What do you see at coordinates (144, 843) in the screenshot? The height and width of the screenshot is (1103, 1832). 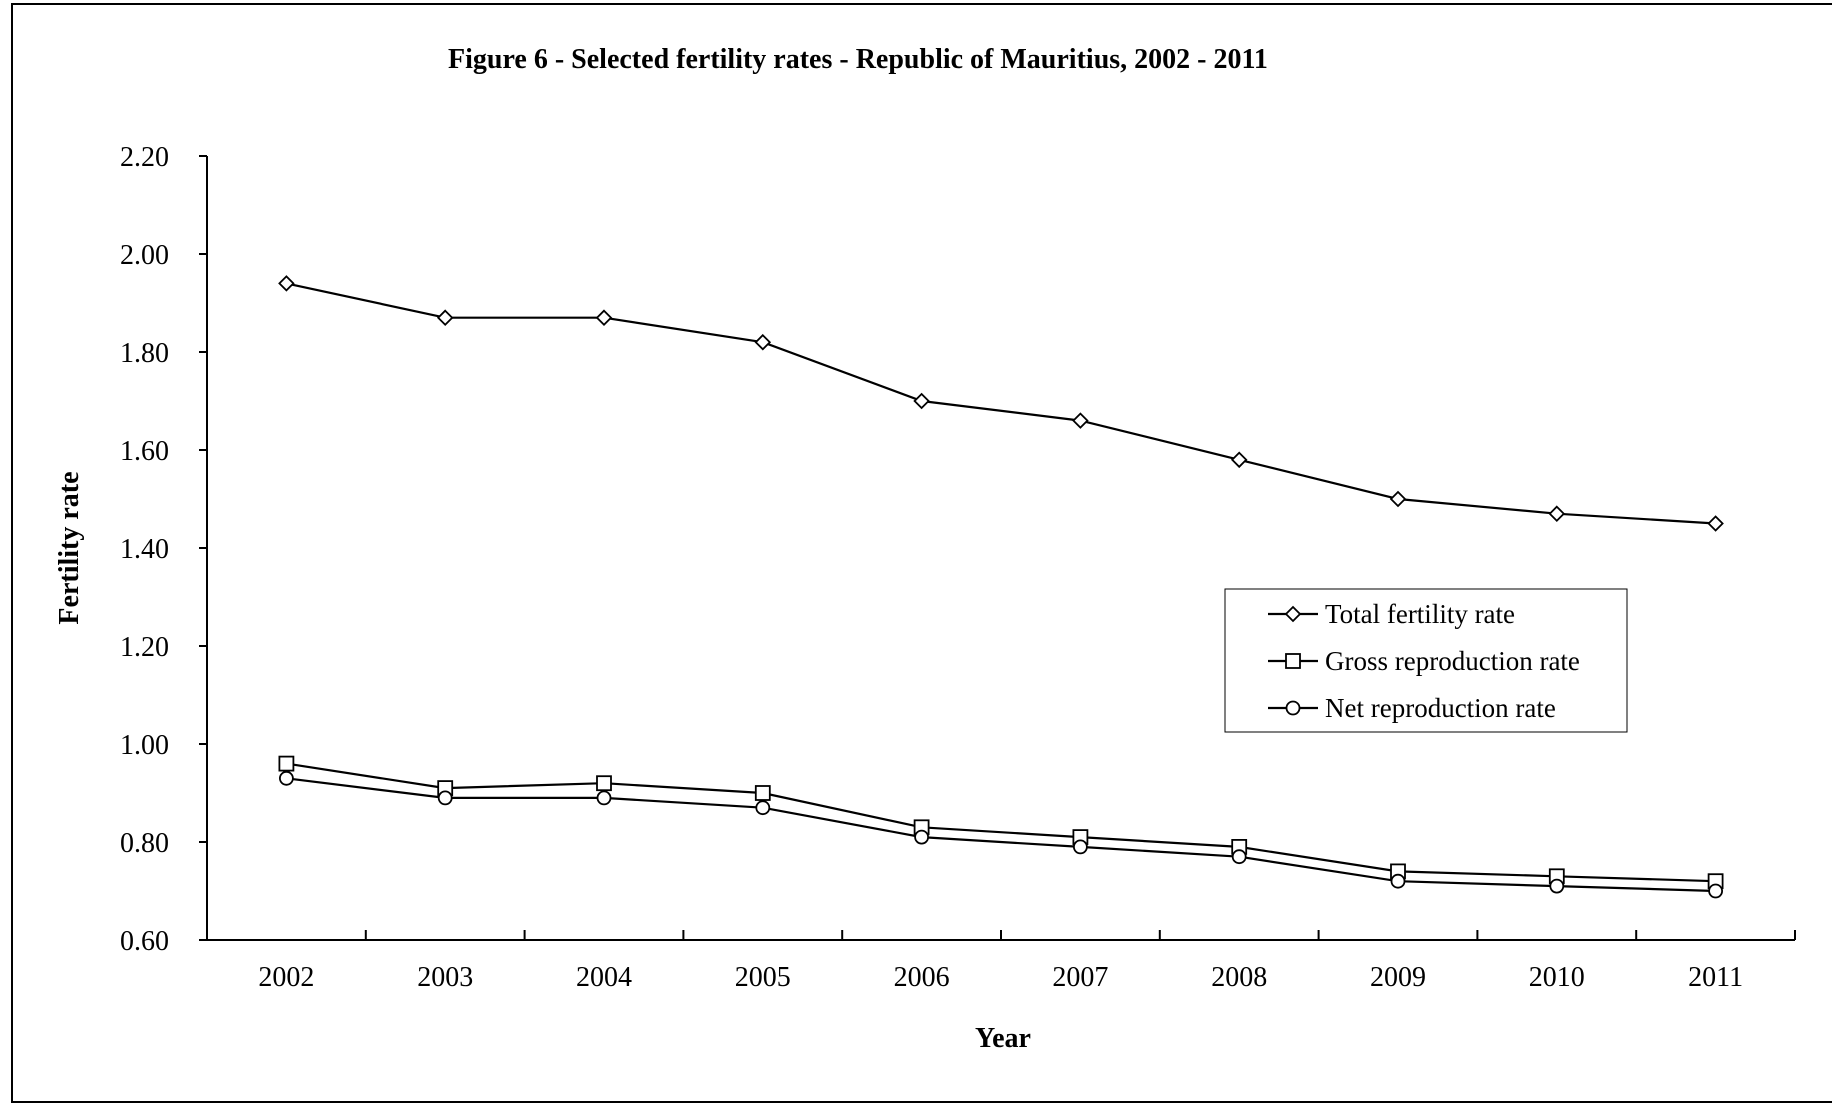 I see `y-tick-label: 0.80` at bounding box center [144, 843].